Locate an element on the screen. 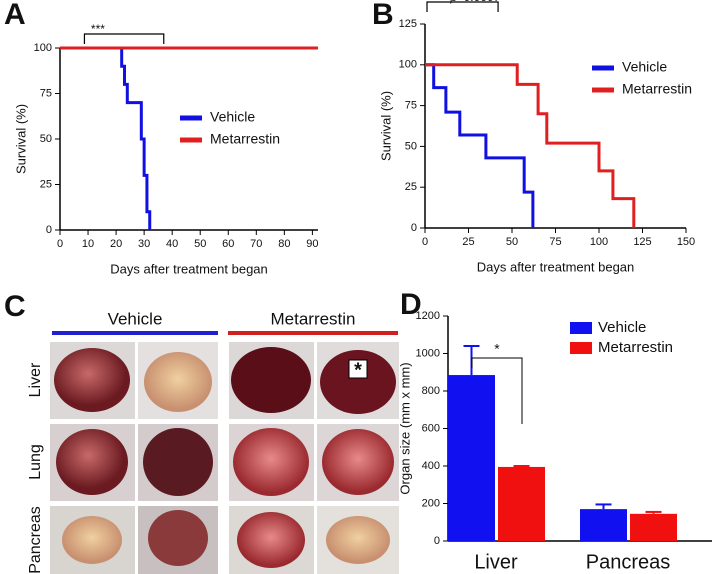 The width and height of the screenshot is (715, 574). x-tick-label: 75 is located at coordinates (555, 242).